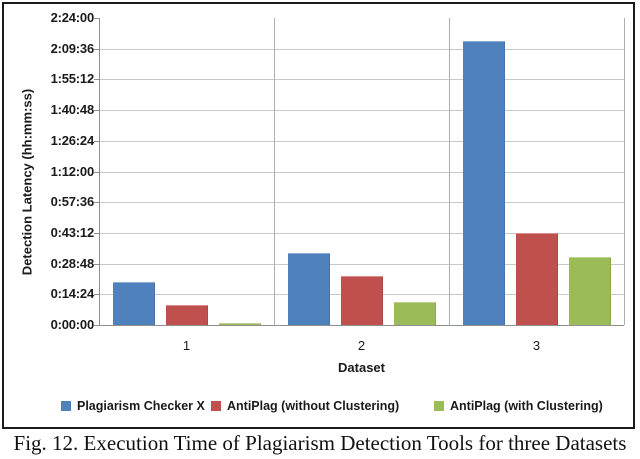  I want to click on plot-right-border, so click(624, 171).